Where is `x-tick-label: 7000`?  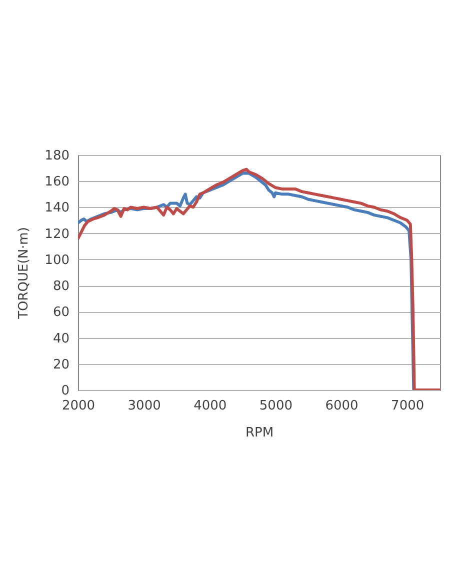
x-tick-label: 7000 is located at coordinates (407, 406).